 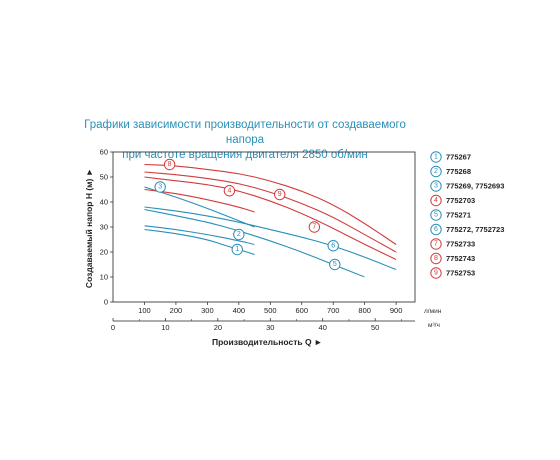 I want to click on curve-label-4: 4, so click(x=229, y=190).